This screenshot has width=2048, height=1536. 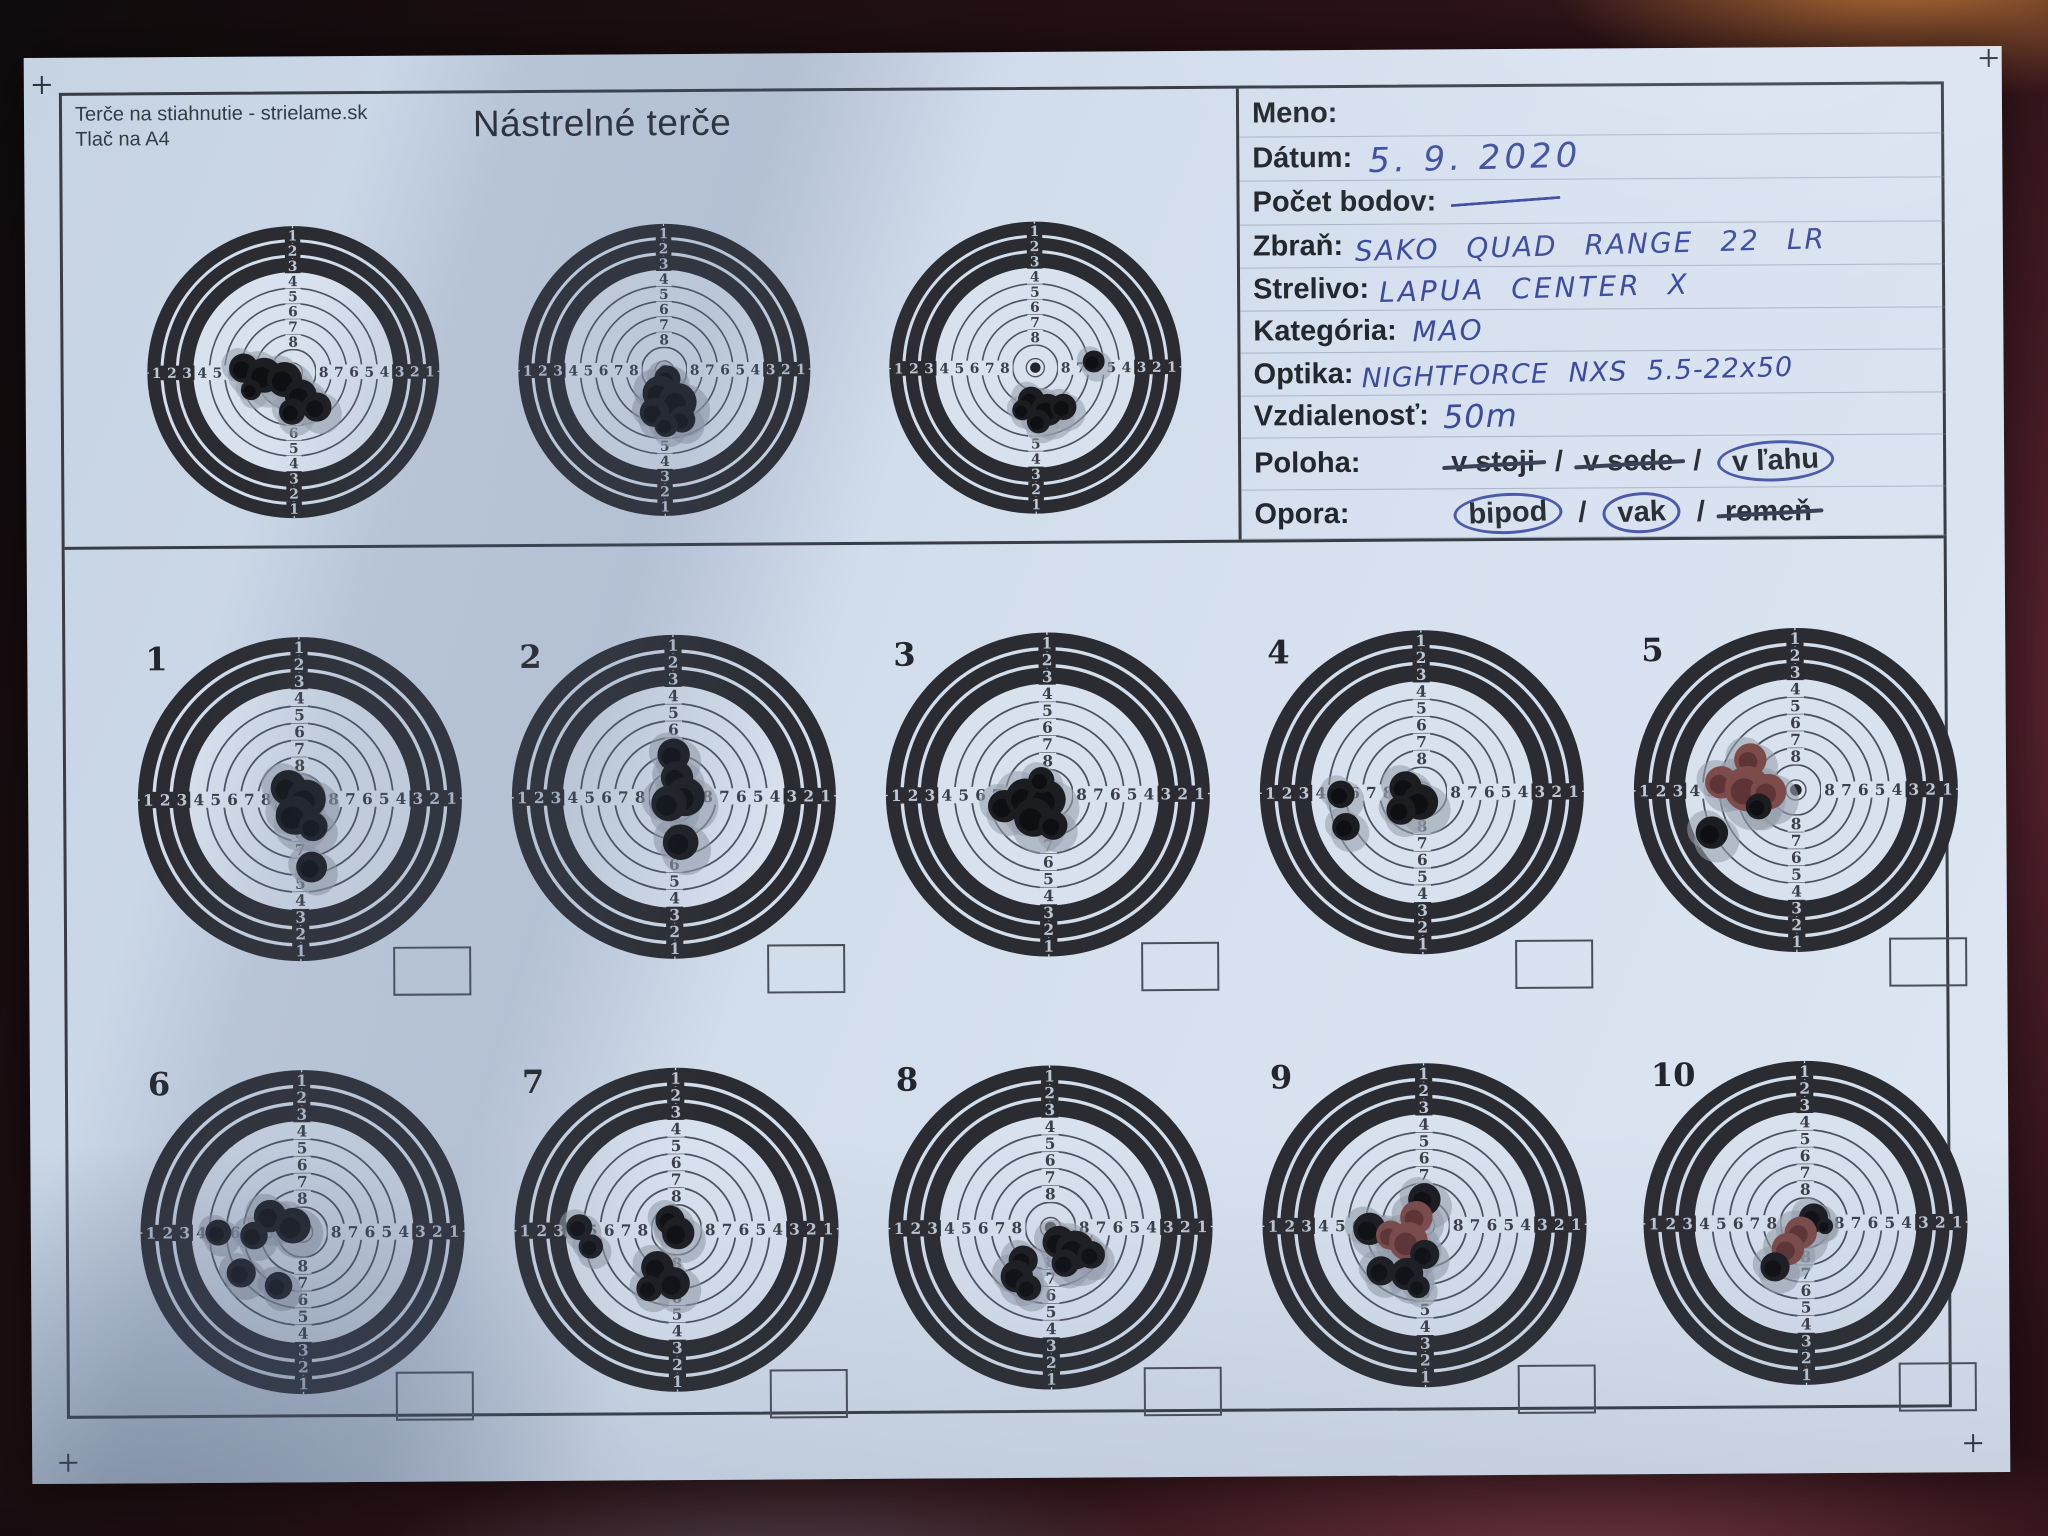 What do you see at coordinates (1776, 460) in the screenshot?
I see `poloha-option-3-circled: v ľahu` at bounding box center [1776, 460].